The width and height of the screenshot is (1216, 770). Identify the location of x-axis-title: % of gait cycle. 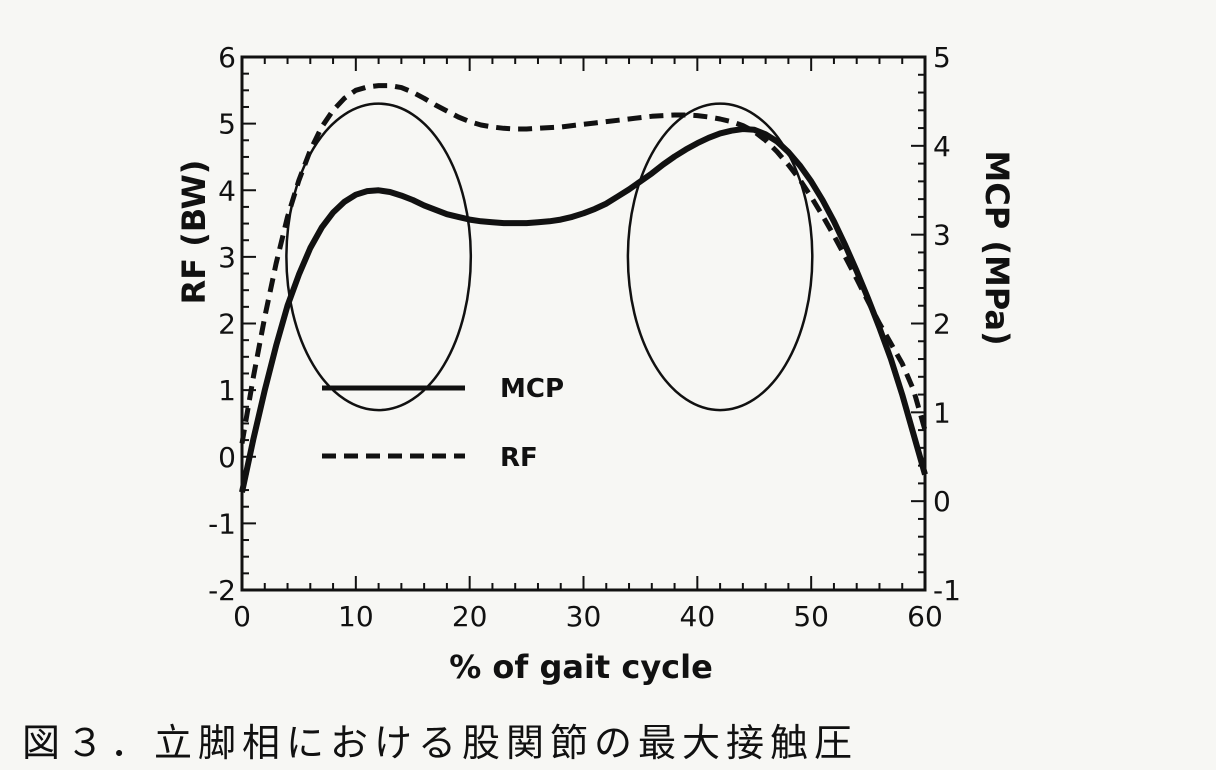
(581, 667).